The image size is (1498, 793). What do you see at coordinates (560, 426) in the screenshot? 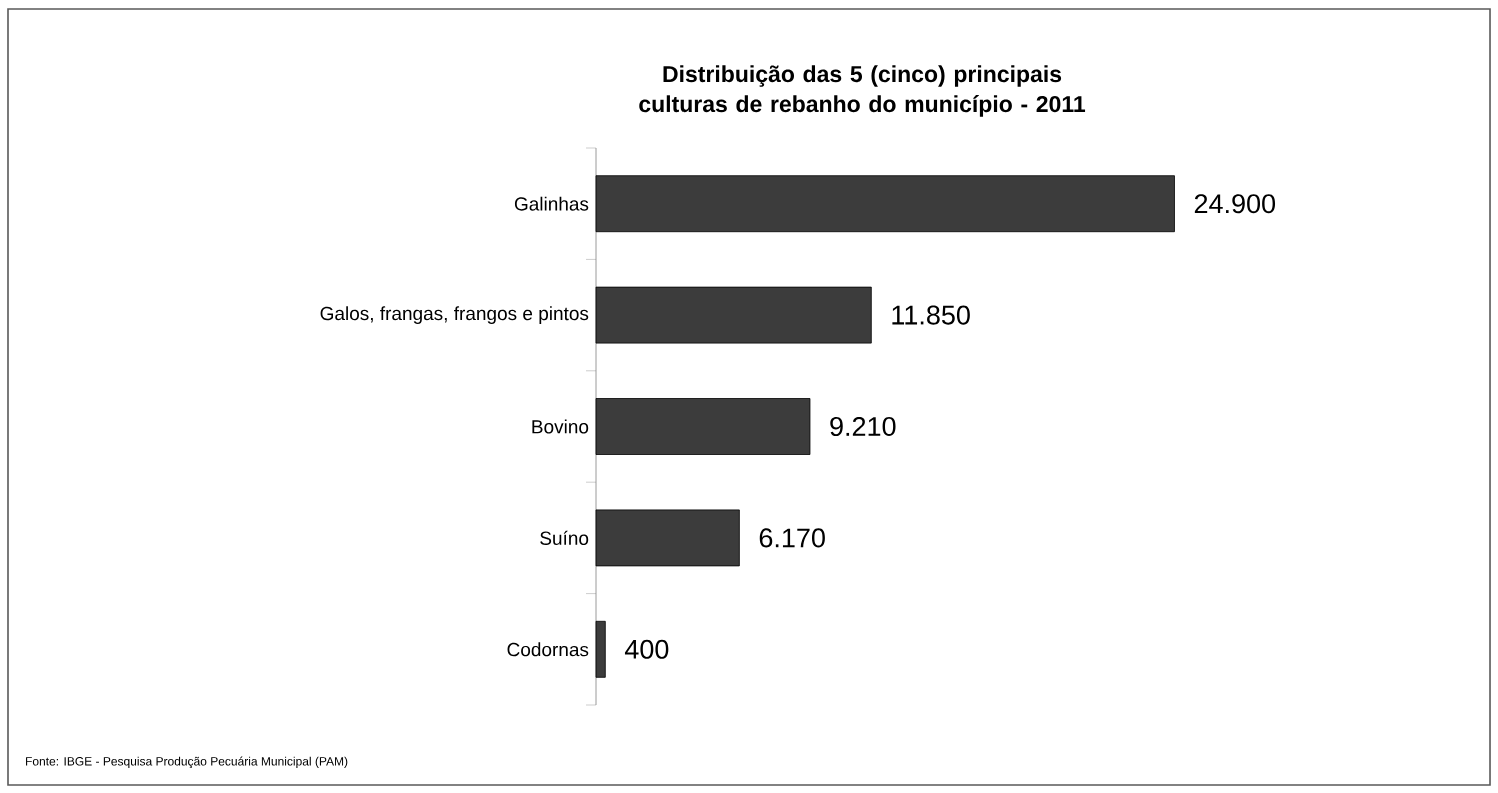
I see `y-tick-label: Bovino` at bounding box center [560, 426].